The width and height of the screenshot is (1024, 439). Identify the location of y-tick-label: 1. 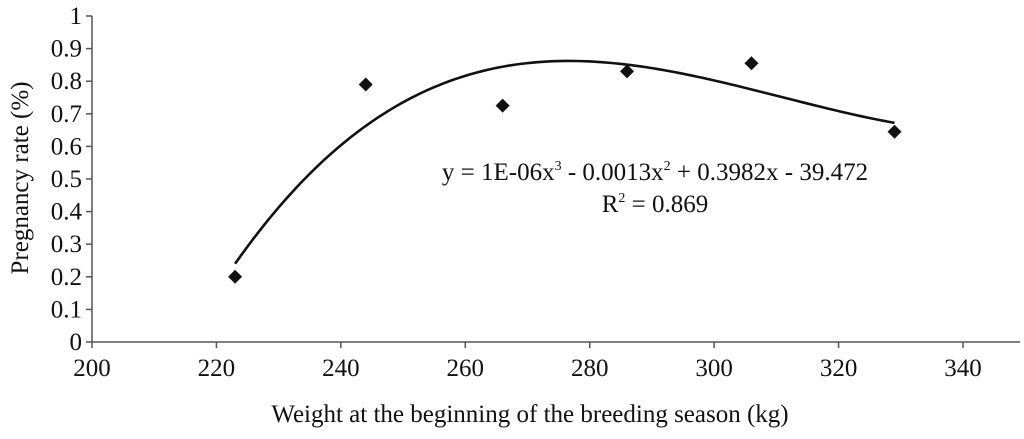
(76, 16).